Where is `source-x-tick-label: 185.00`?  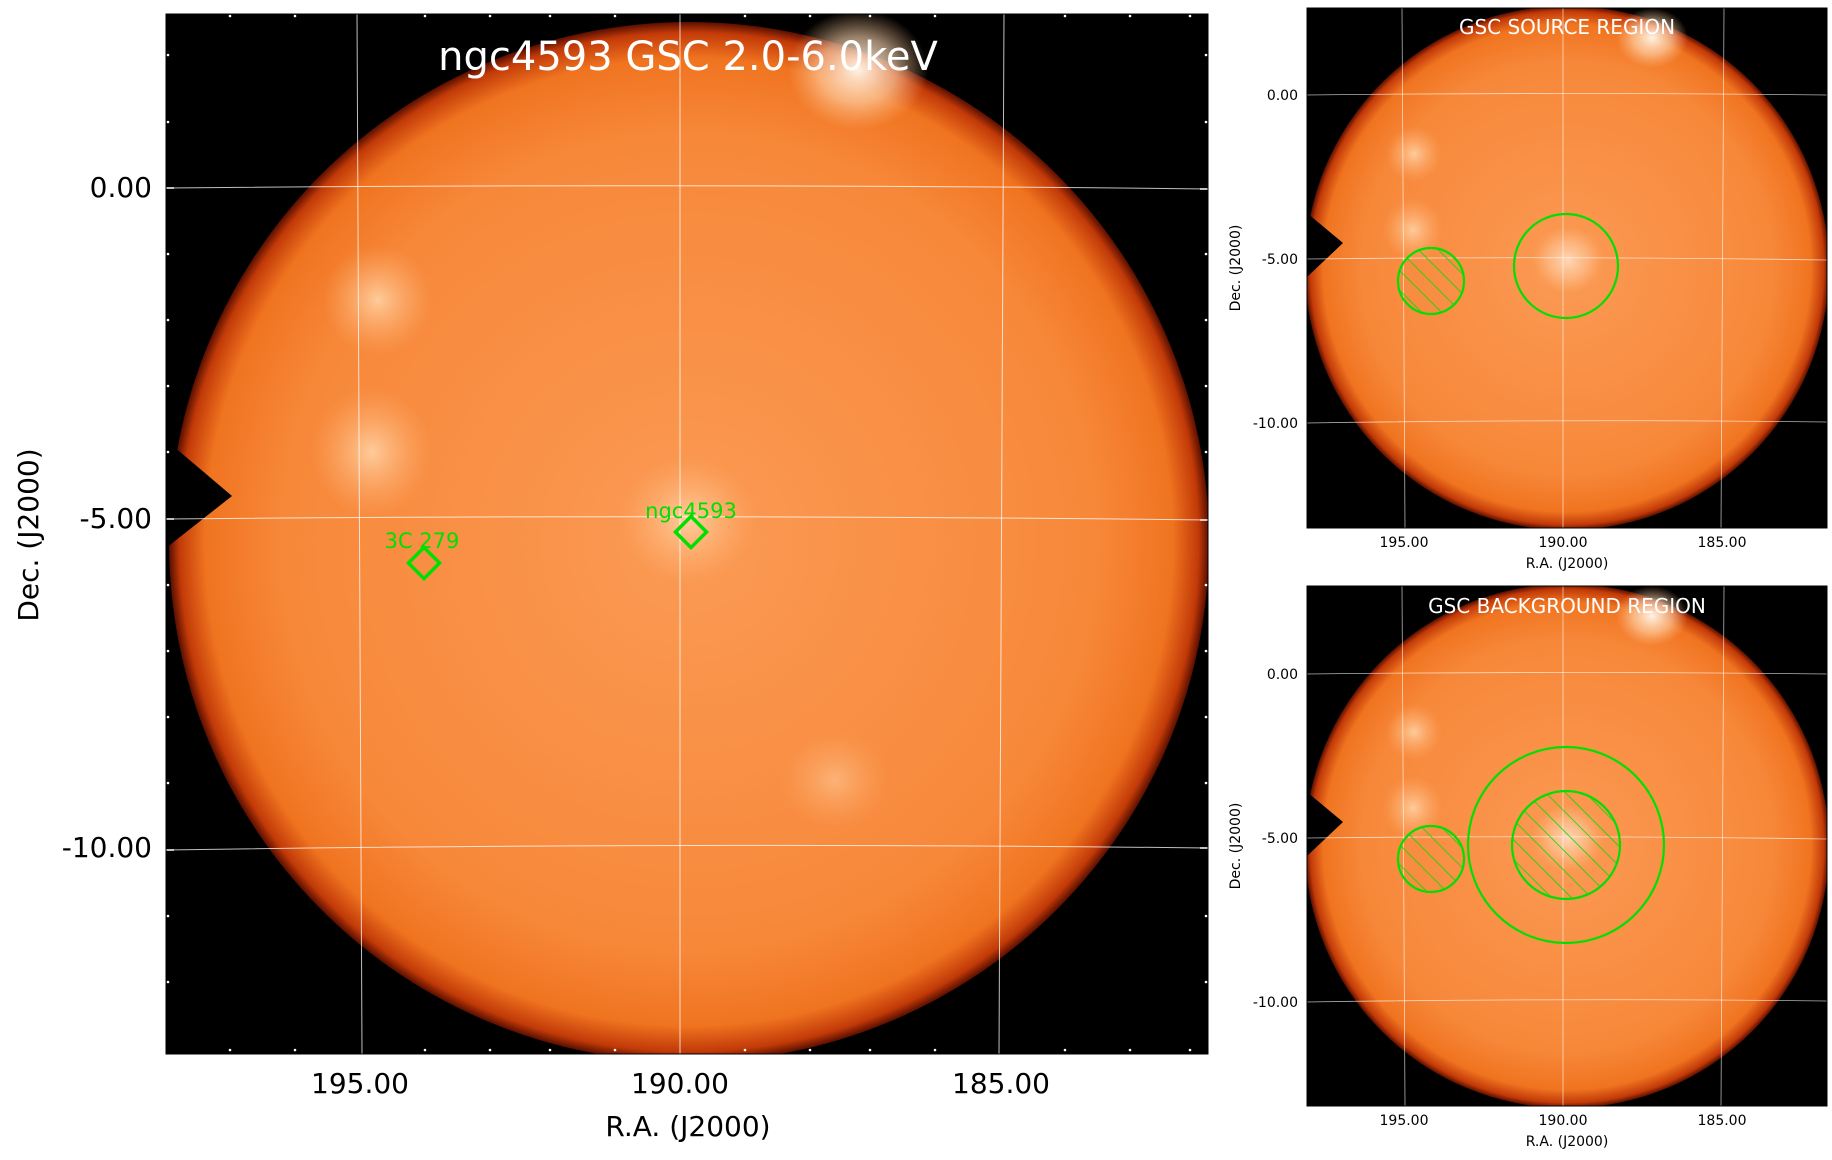 source-x-tick-label: 185.00 is located at coordinates (1722, 543).